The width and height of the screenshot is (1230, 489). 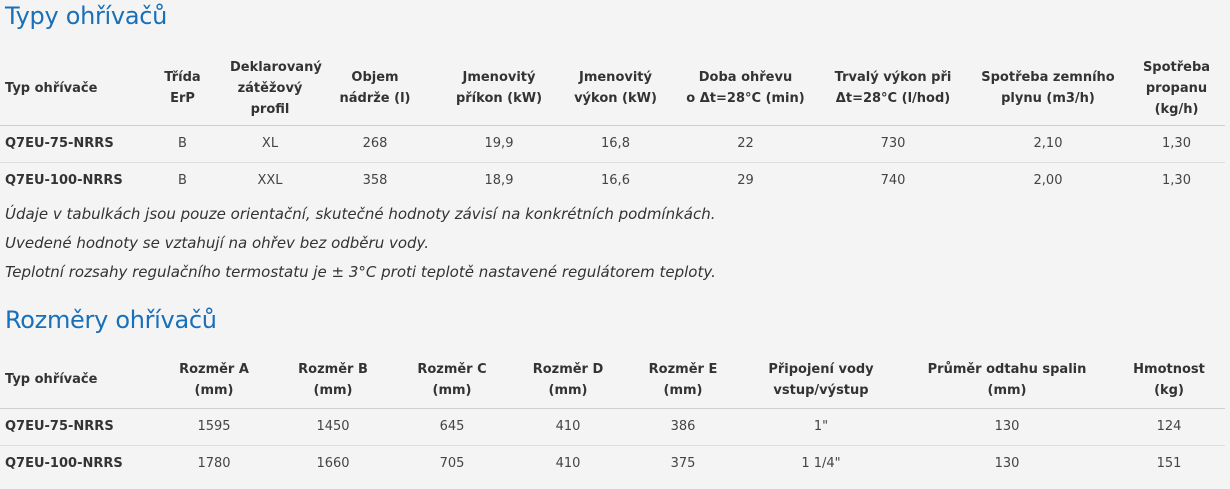 I want to click on table-cell: 22, so click(x=745, y=144).